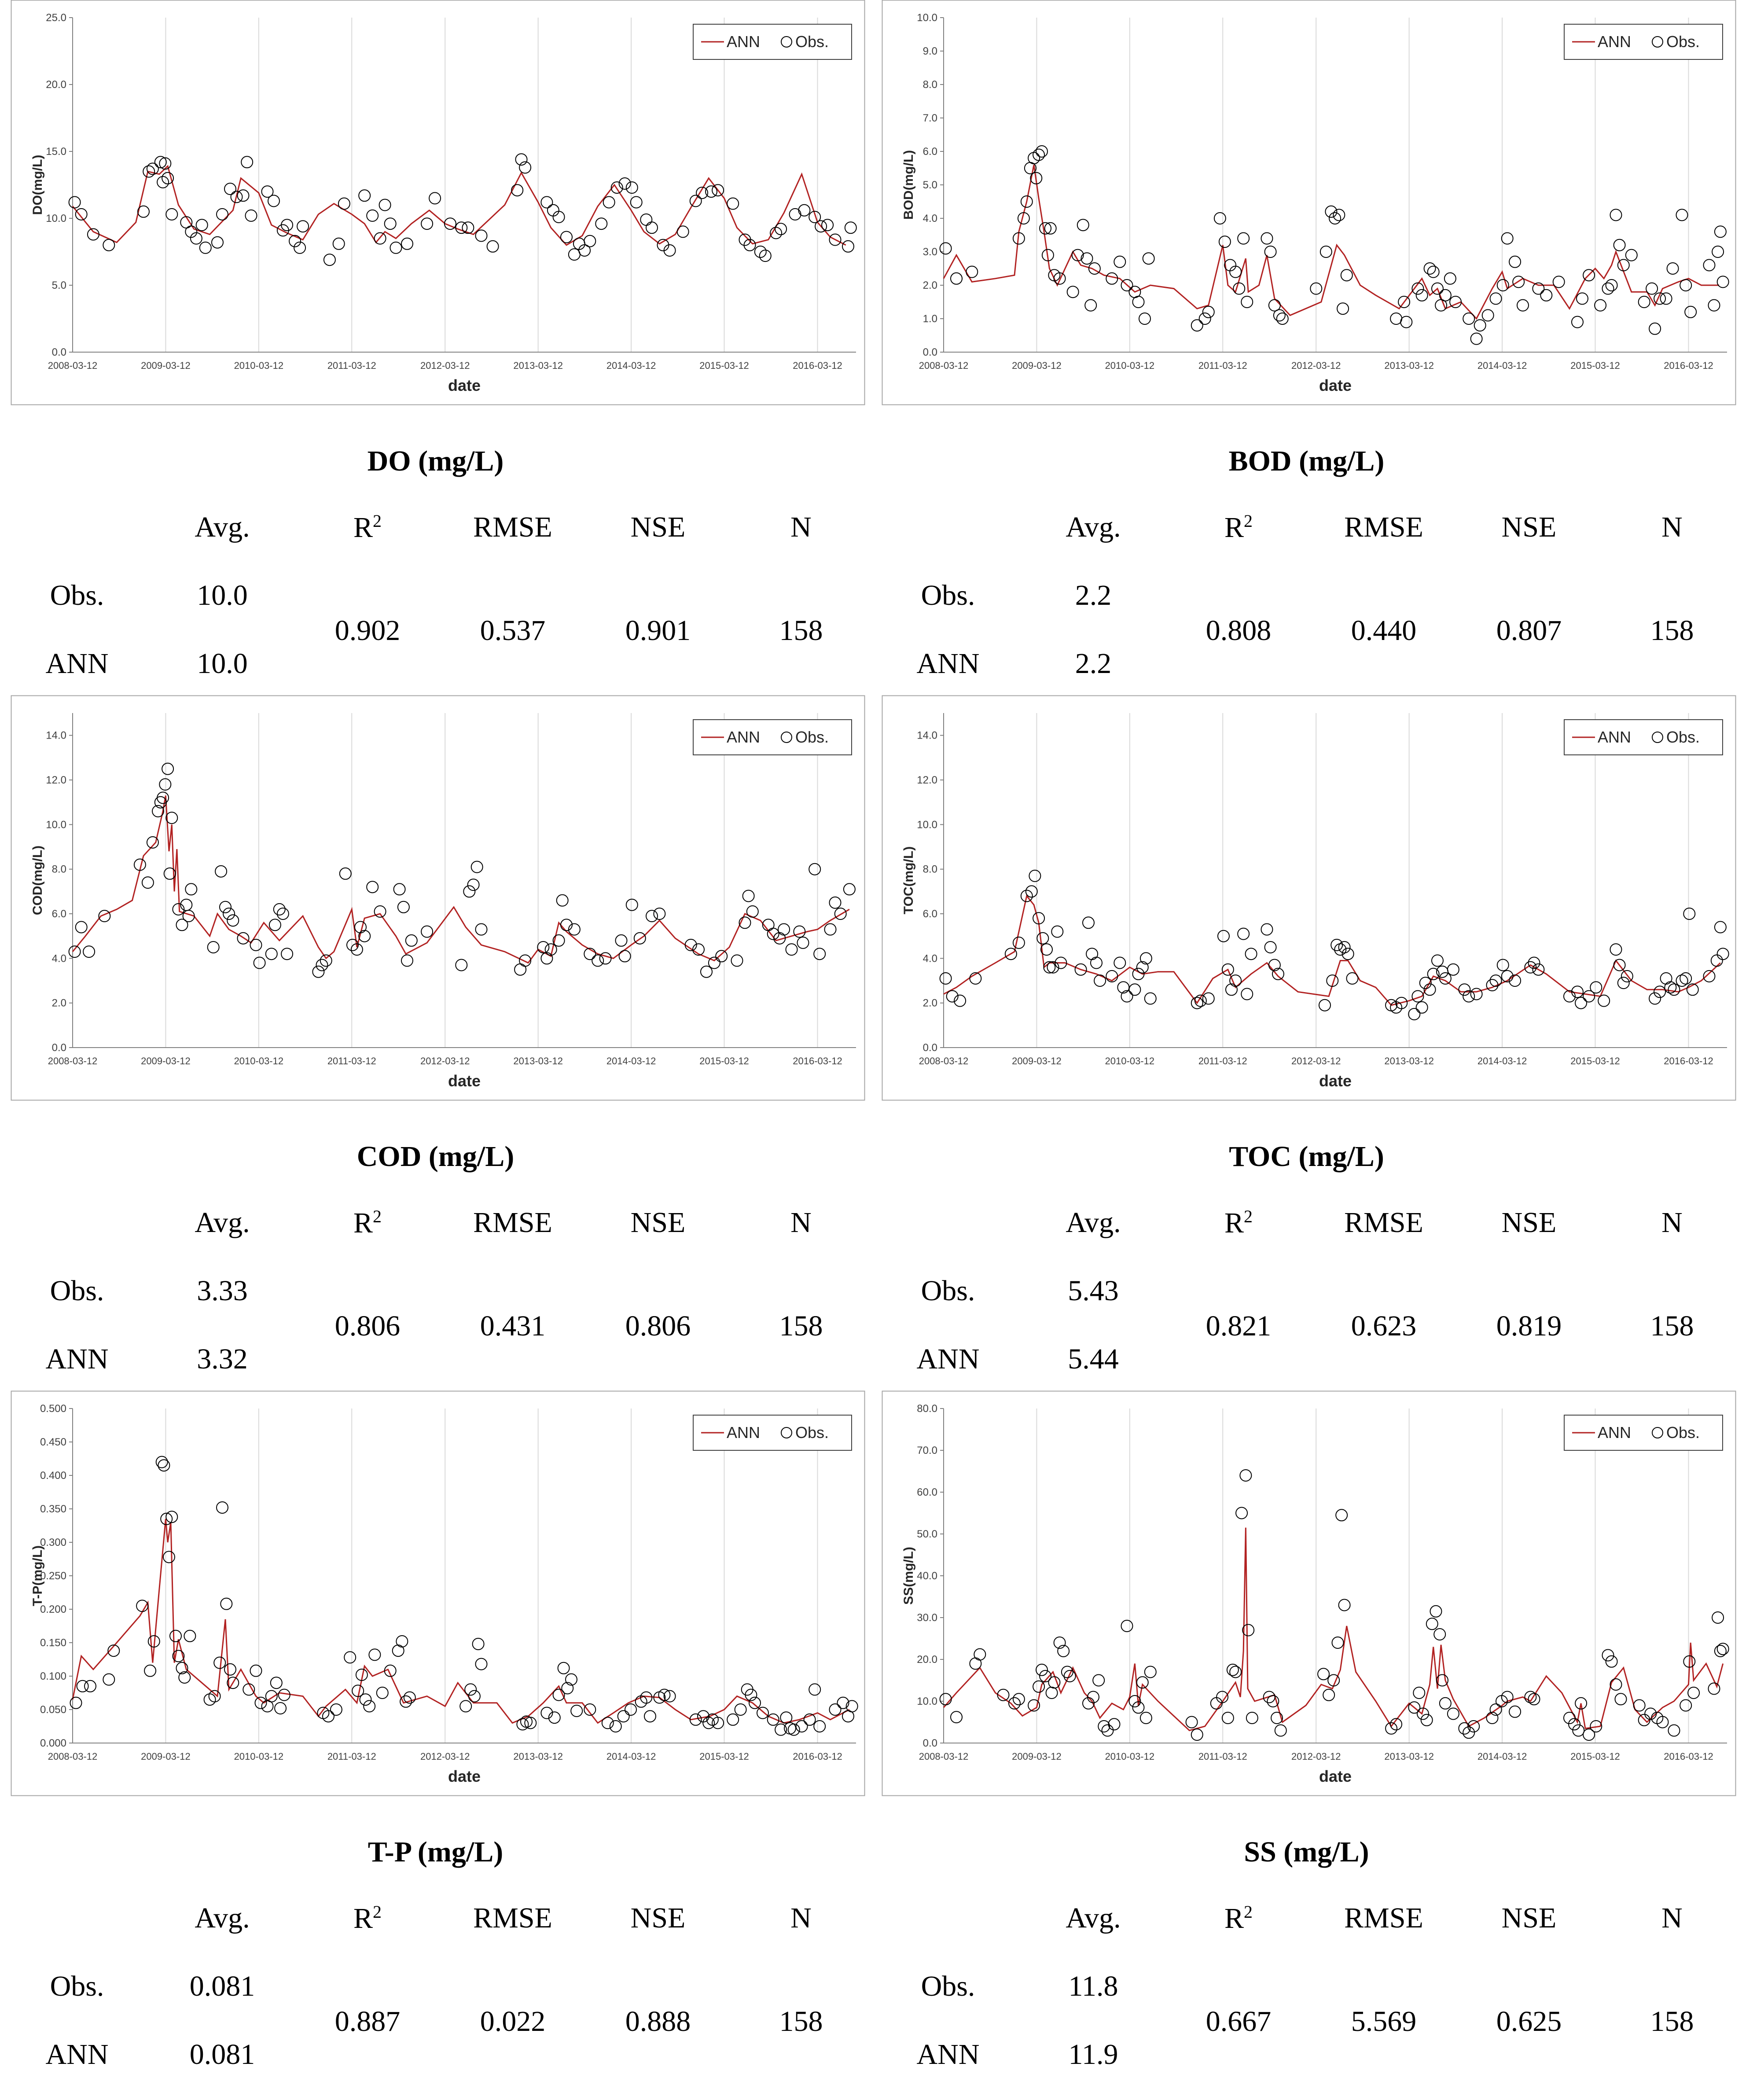 The height and width of the screenshot is (2100, 1742). Describe the element at coordinates (1615, 737) in the screenshot. I see `legend-label-ann: ANN` at that location.